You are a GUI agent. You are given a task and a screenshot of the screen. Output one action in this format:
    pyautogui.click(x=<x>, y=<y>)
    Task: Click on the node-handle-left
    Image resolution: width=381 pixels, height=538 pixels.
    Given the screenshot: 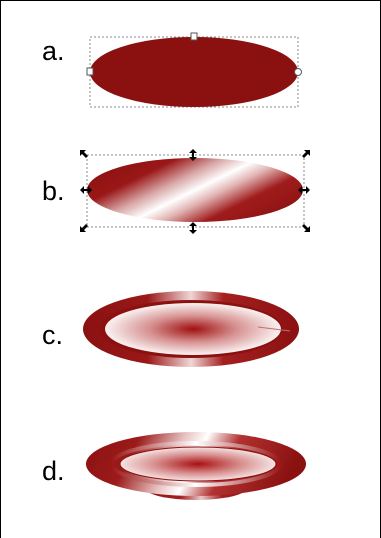 What is the action you would take?
    pyautogui.click(x=90, y=71)
    